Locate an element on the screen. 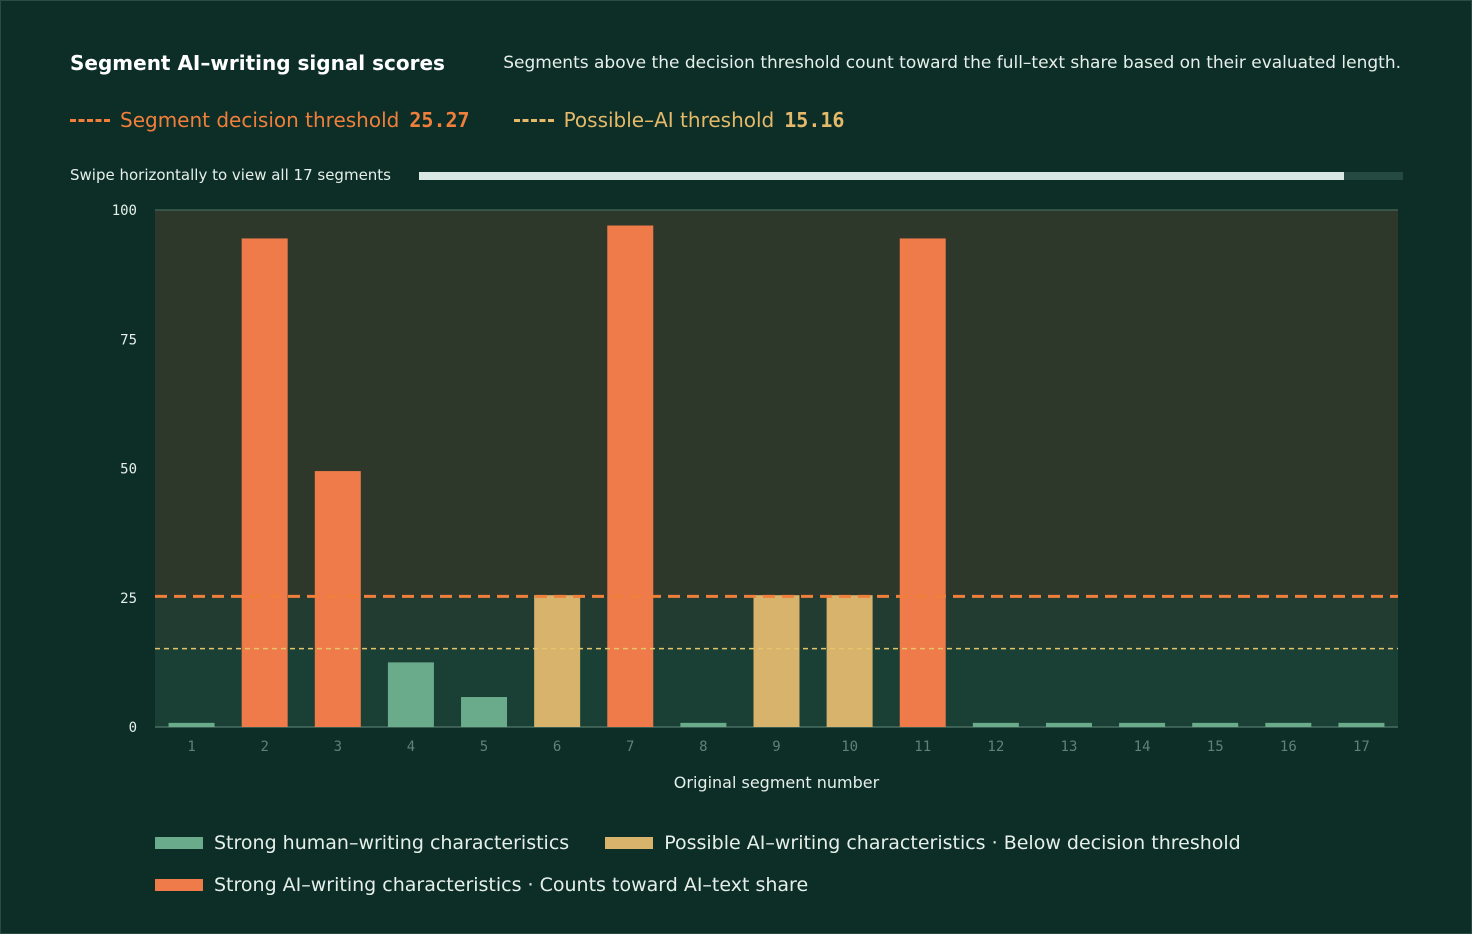 Image resolution: width=1472 pixels, height=934 pixels. legend-item-human: Strong human–writing characteristics is located at coordinates (362, 843).